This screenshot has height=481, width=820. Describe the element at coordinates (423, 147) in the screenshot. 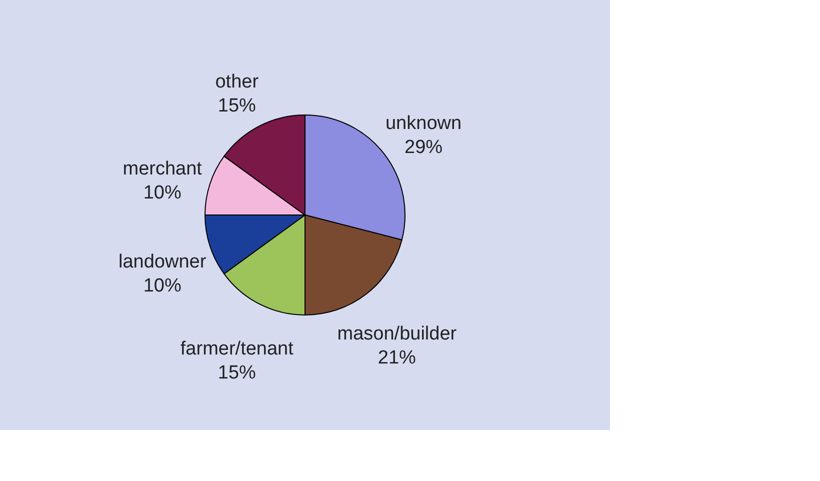

I see `data-label: 29%` at that location.